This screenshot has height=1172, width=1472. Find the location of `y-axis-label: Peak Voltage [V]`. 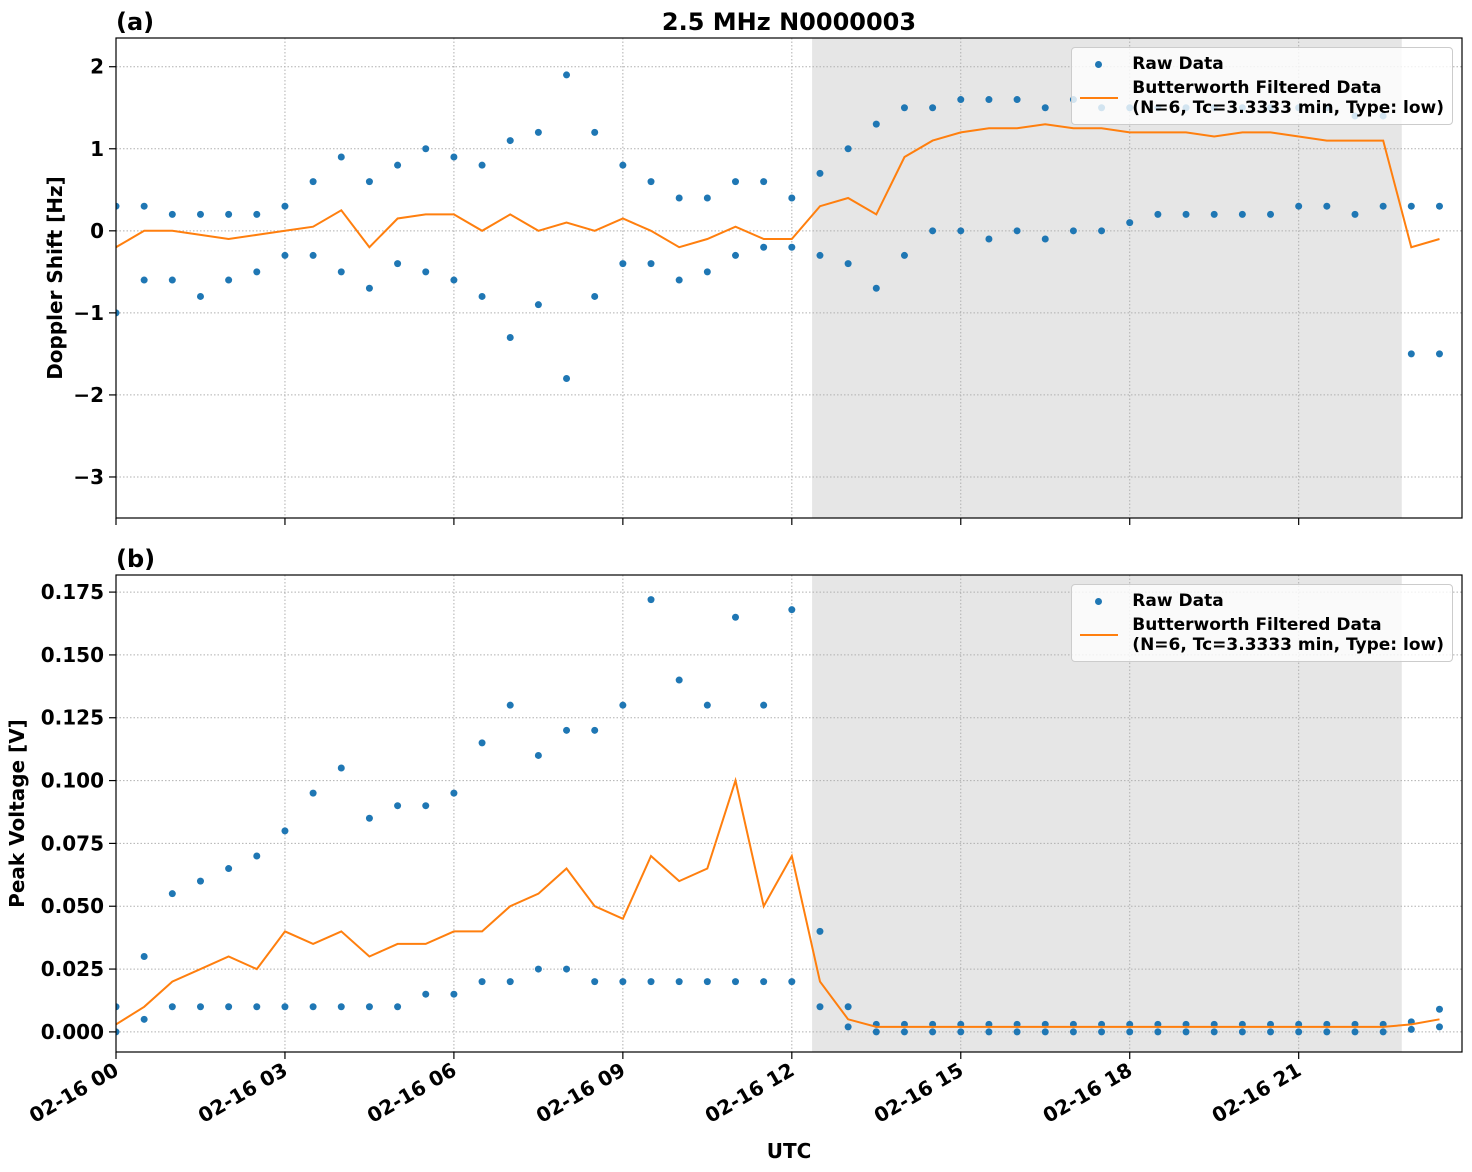

y-axis-label: Peak Voltage [V] is located at coordinates (17, 813).